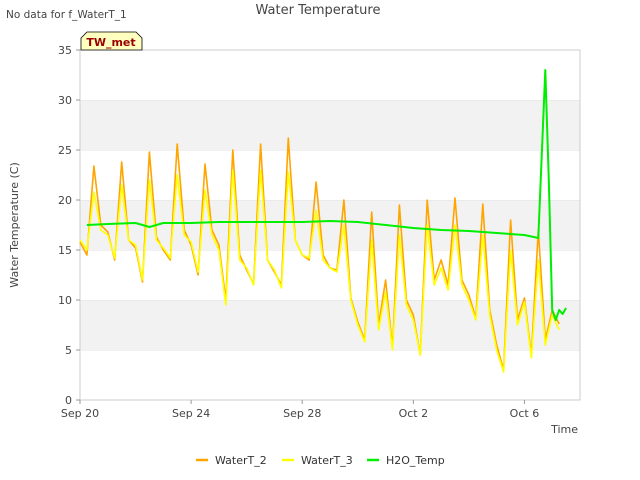  I want to click on x-tick-label-2023-10-02: Oct 2, so click(414, 413).